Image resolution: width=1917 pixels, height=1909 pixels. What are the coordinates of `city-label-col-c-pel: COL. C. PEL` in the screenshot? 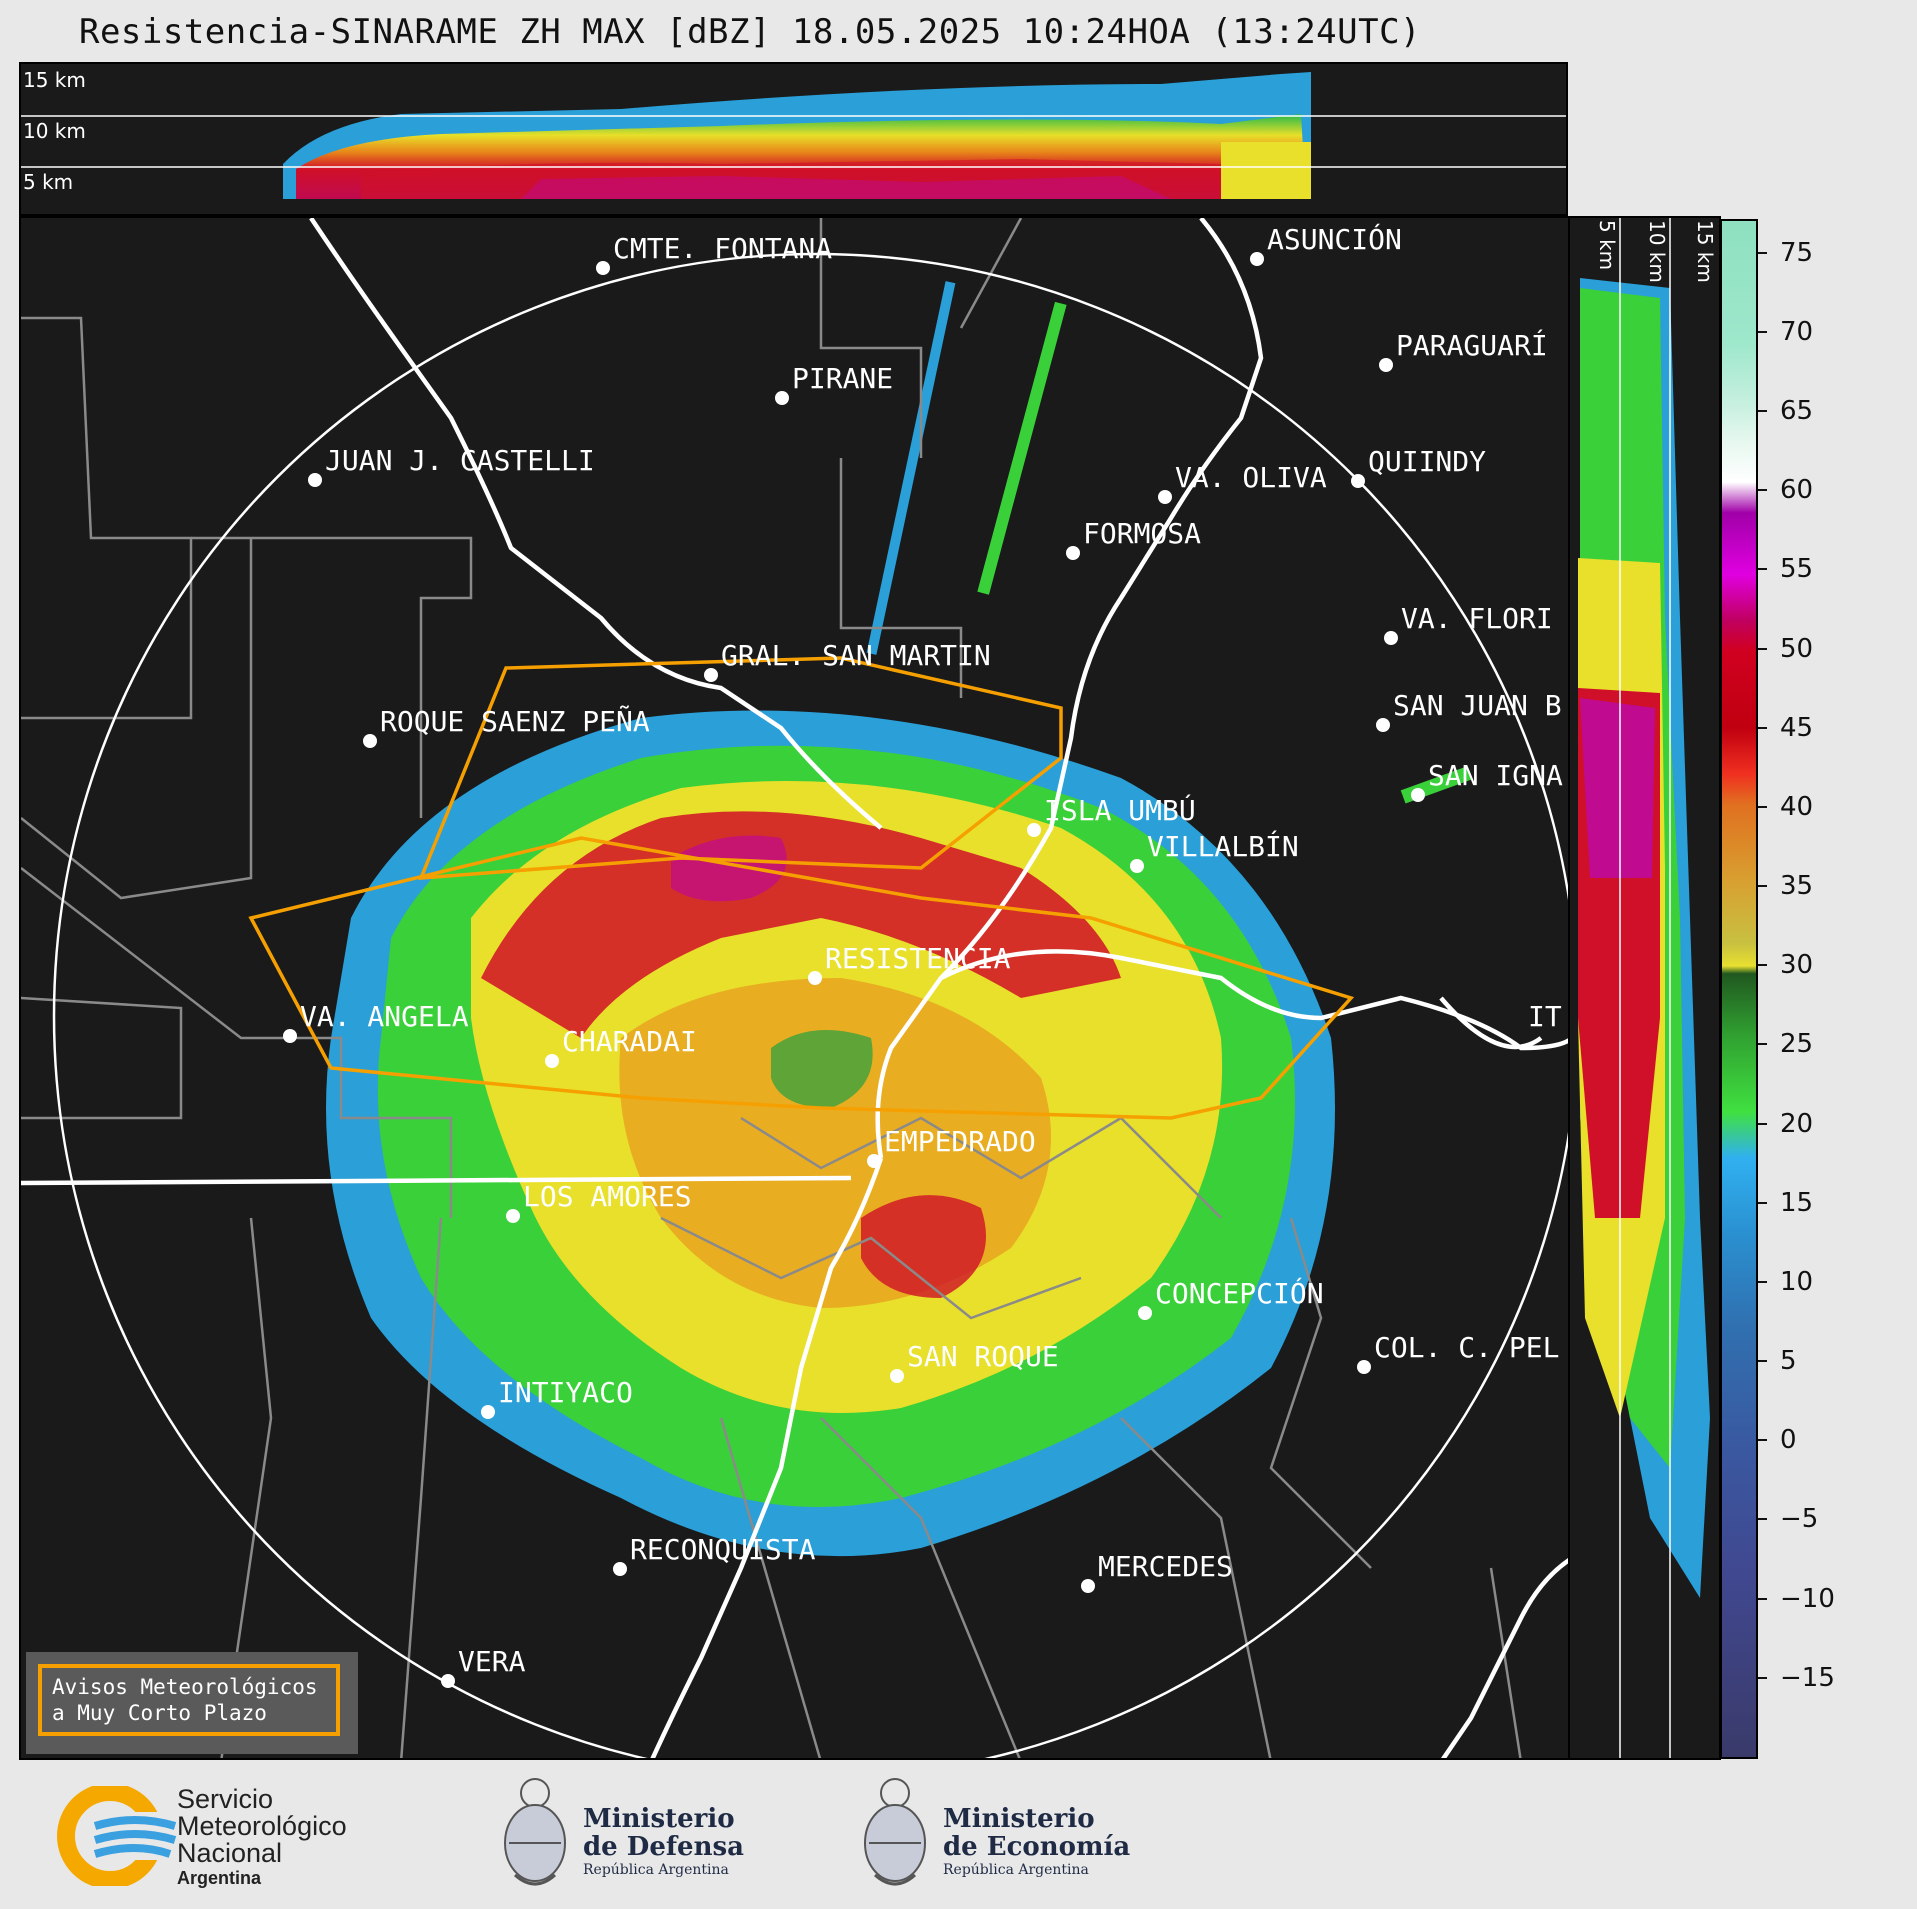 It's located at (1466, 1347).